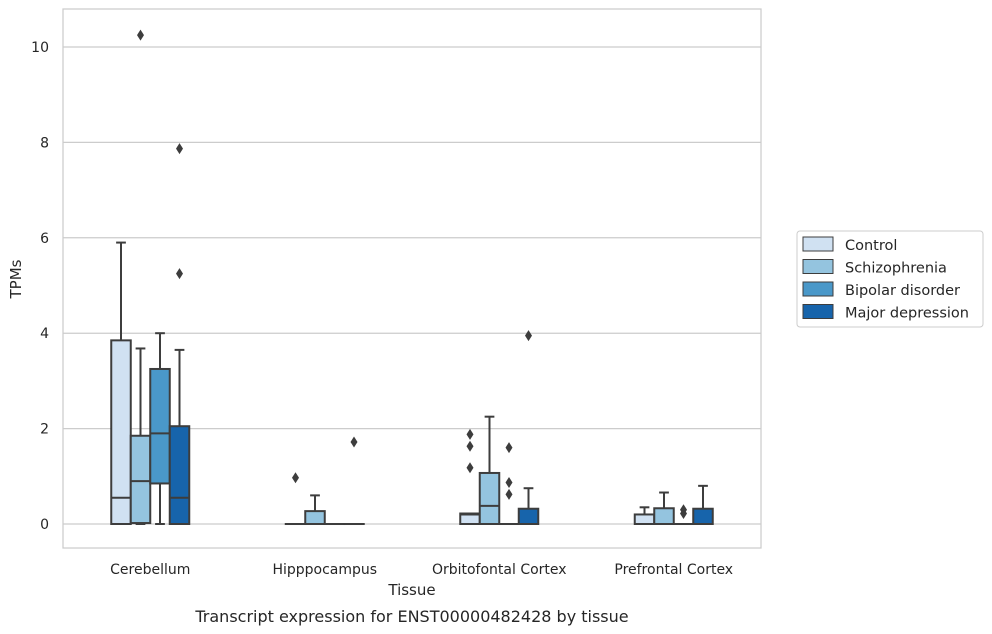 The image size is (992, 634). I want to click on legend-frame, so click(890, 279).